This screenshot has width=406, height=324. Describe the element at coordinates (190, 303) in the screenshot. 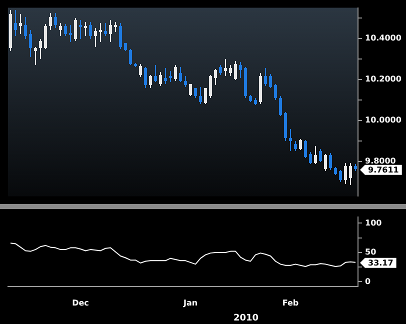

I see `x-tick-label: Jan` at that location.